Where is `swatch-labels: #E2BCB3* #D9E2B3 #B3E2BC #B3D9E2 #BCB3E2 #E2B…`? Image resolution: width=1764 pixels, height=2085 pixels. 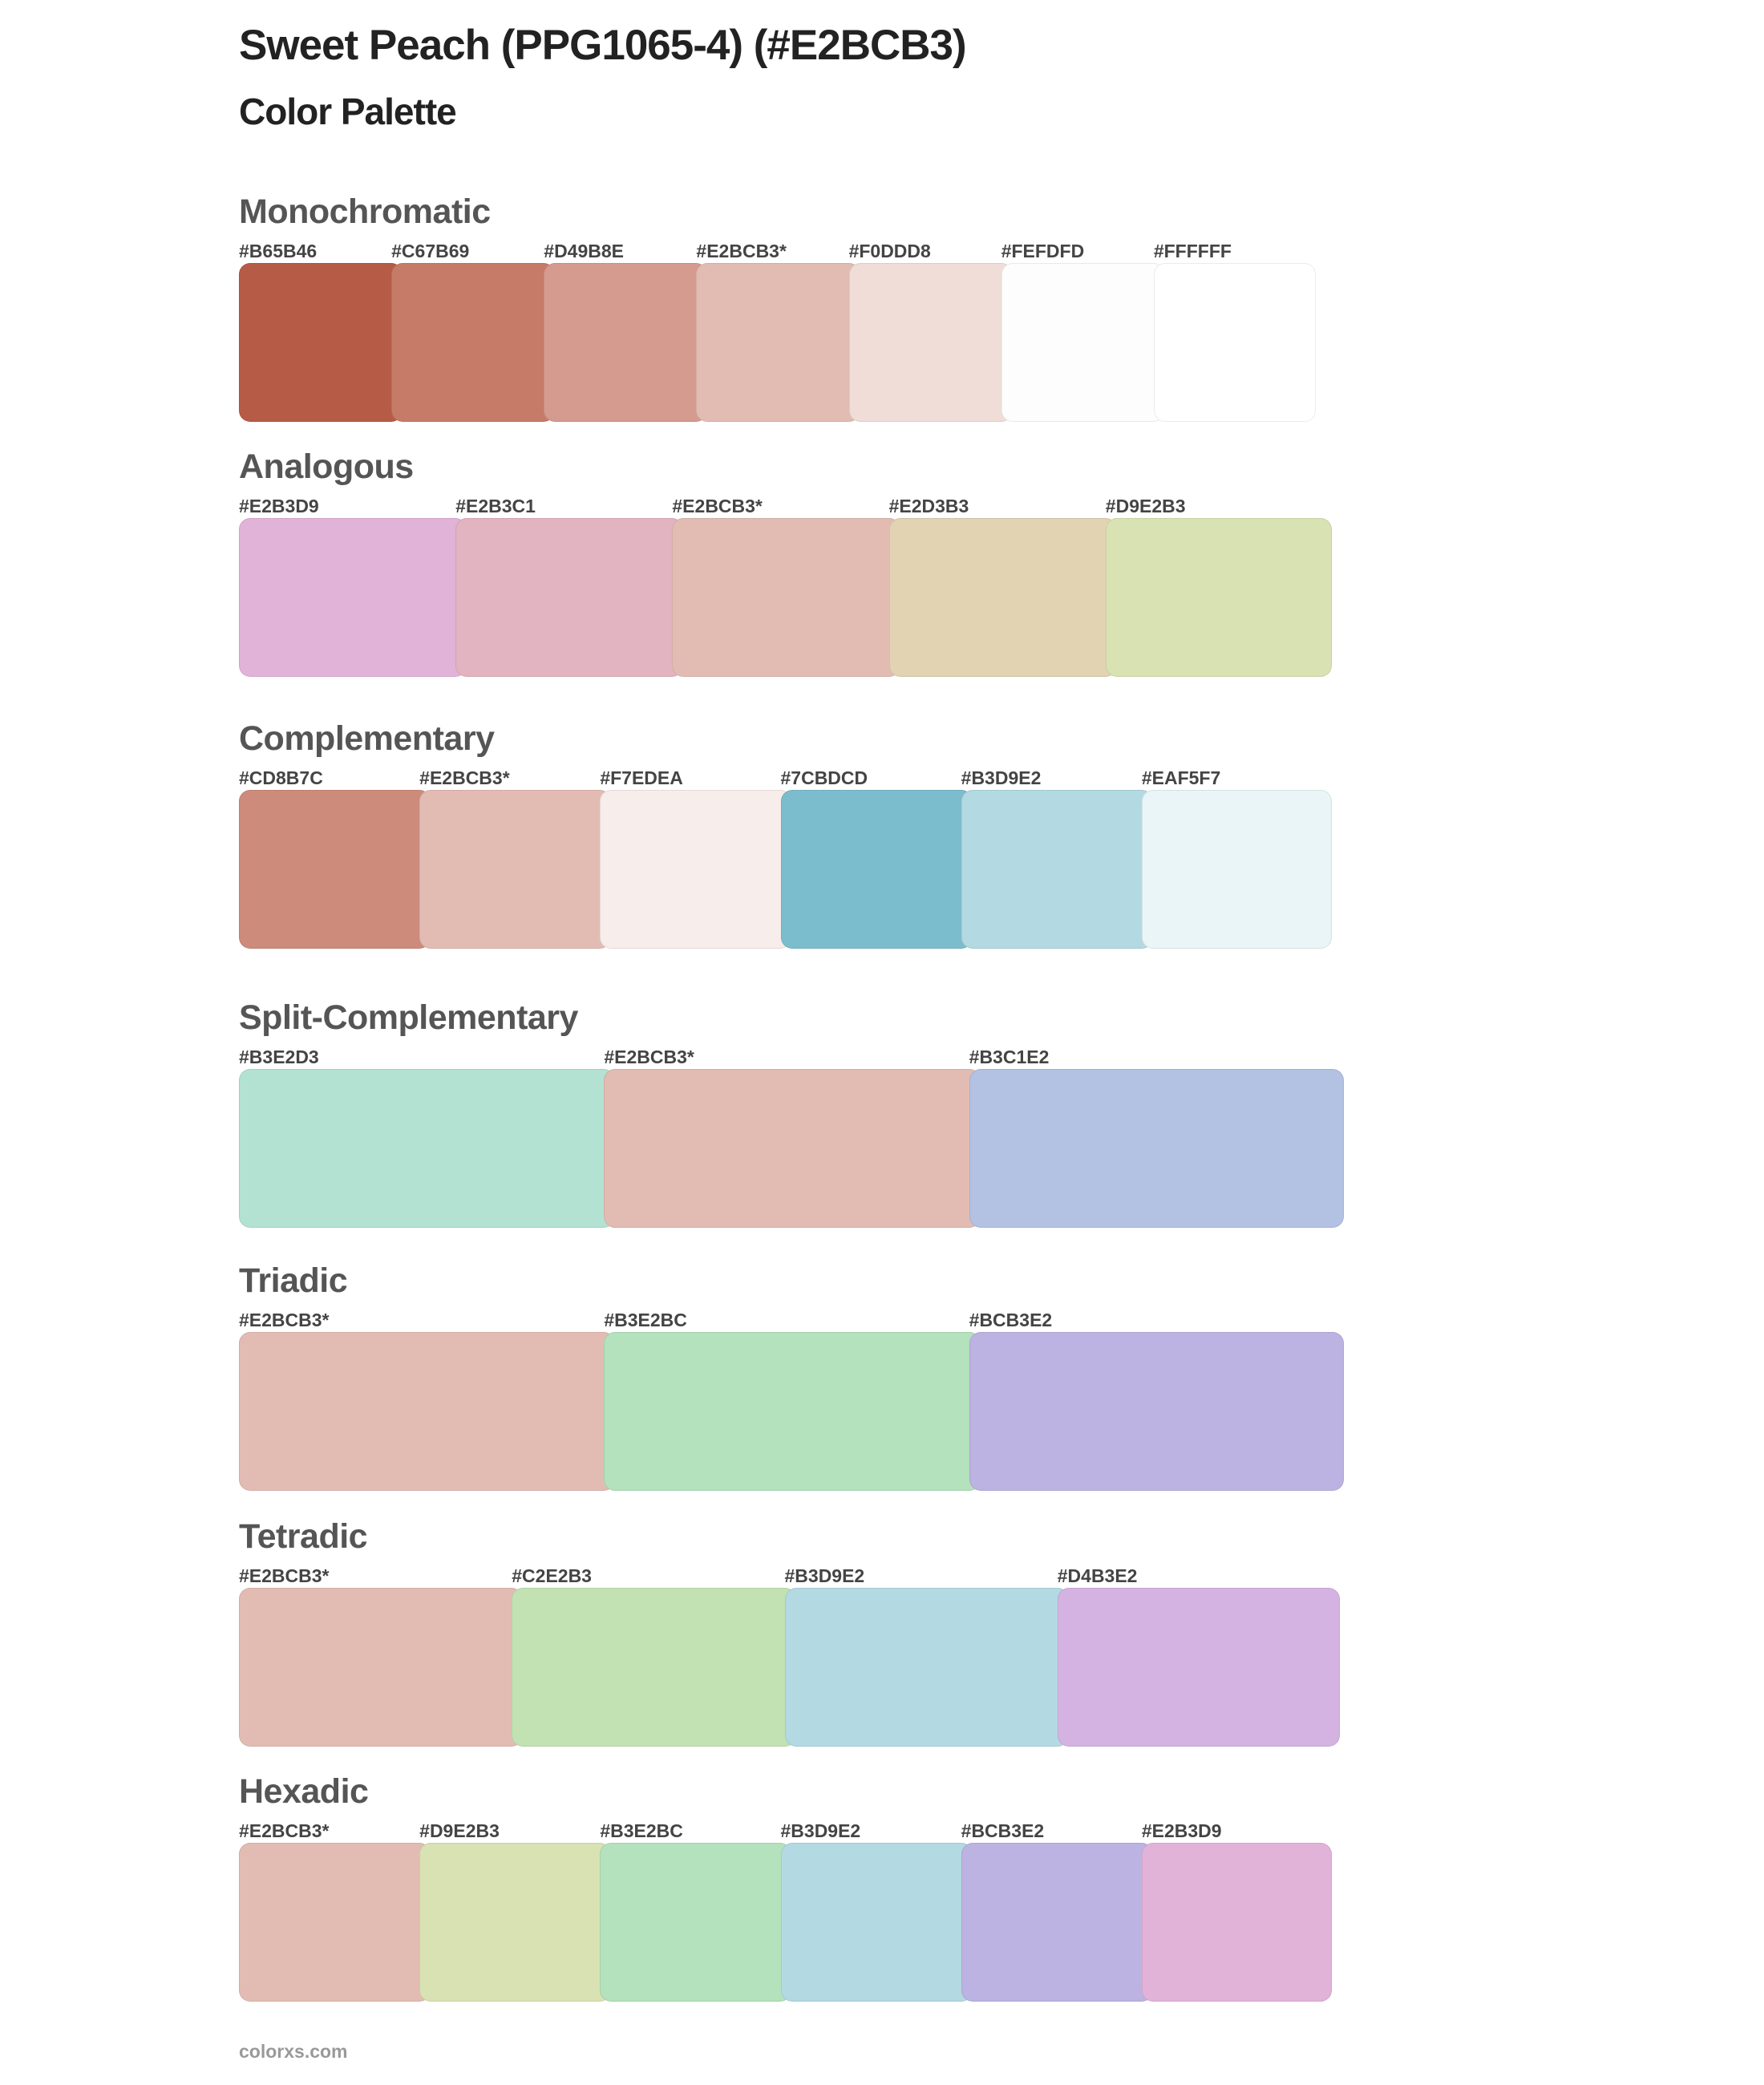 swatch-labels: #E2BCB3* #D9E2B3 #B3E2BC #B3D9E2 #BCB3E2 #E2B… is located at coordinates (785, 1832).